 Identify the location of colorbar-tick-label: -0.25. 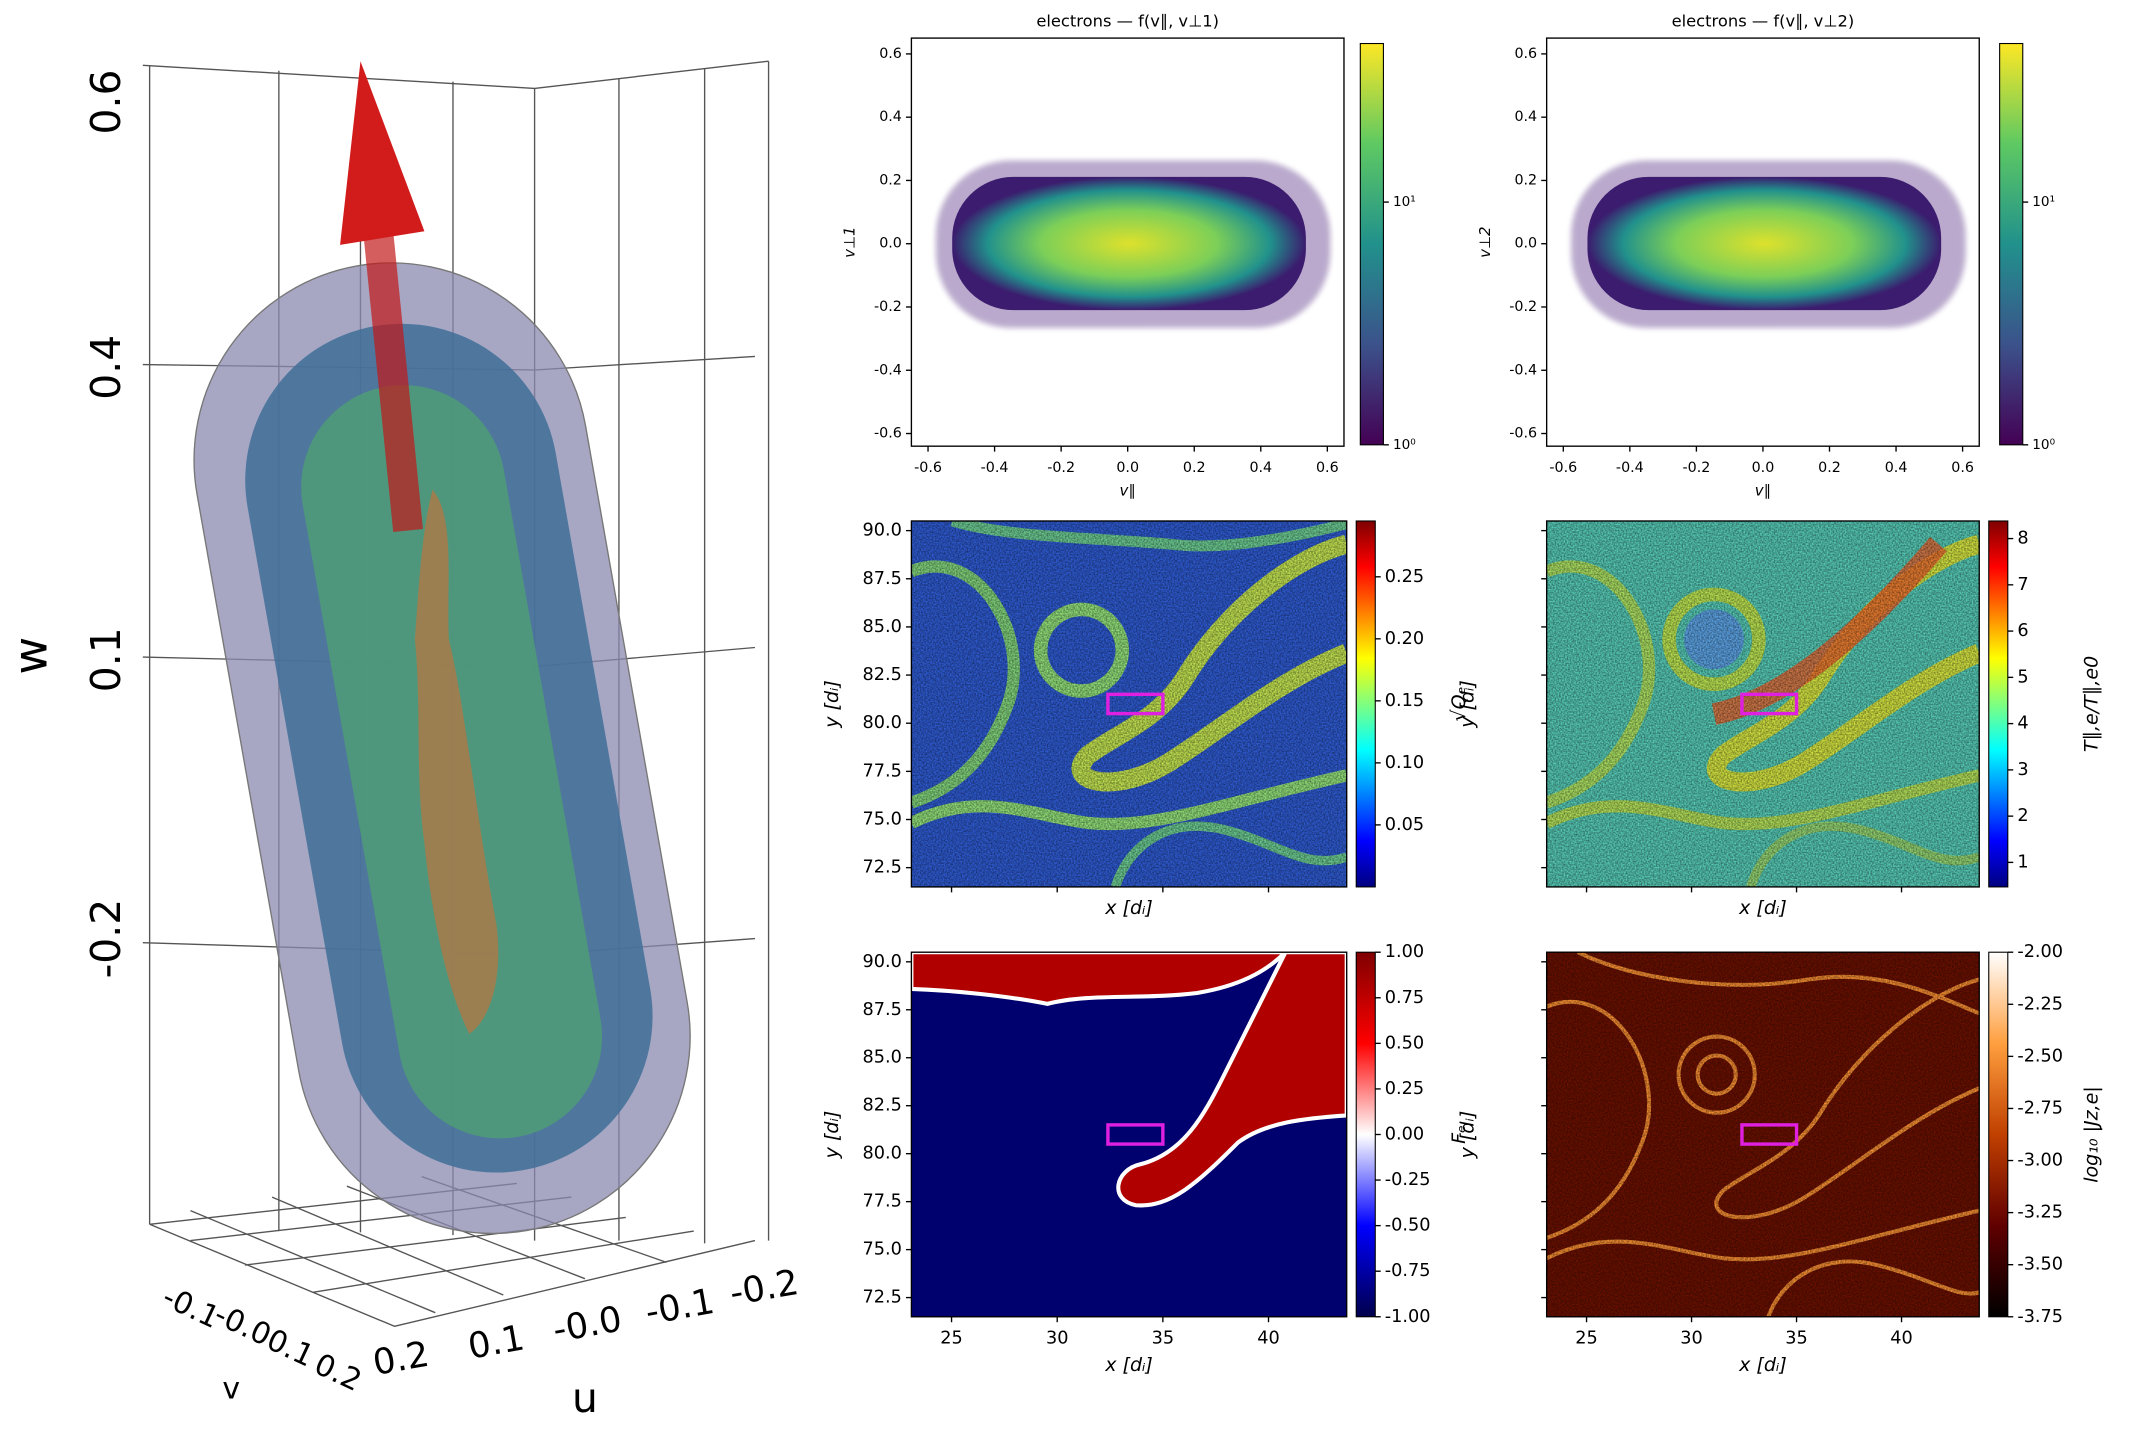
(1408, 1180).